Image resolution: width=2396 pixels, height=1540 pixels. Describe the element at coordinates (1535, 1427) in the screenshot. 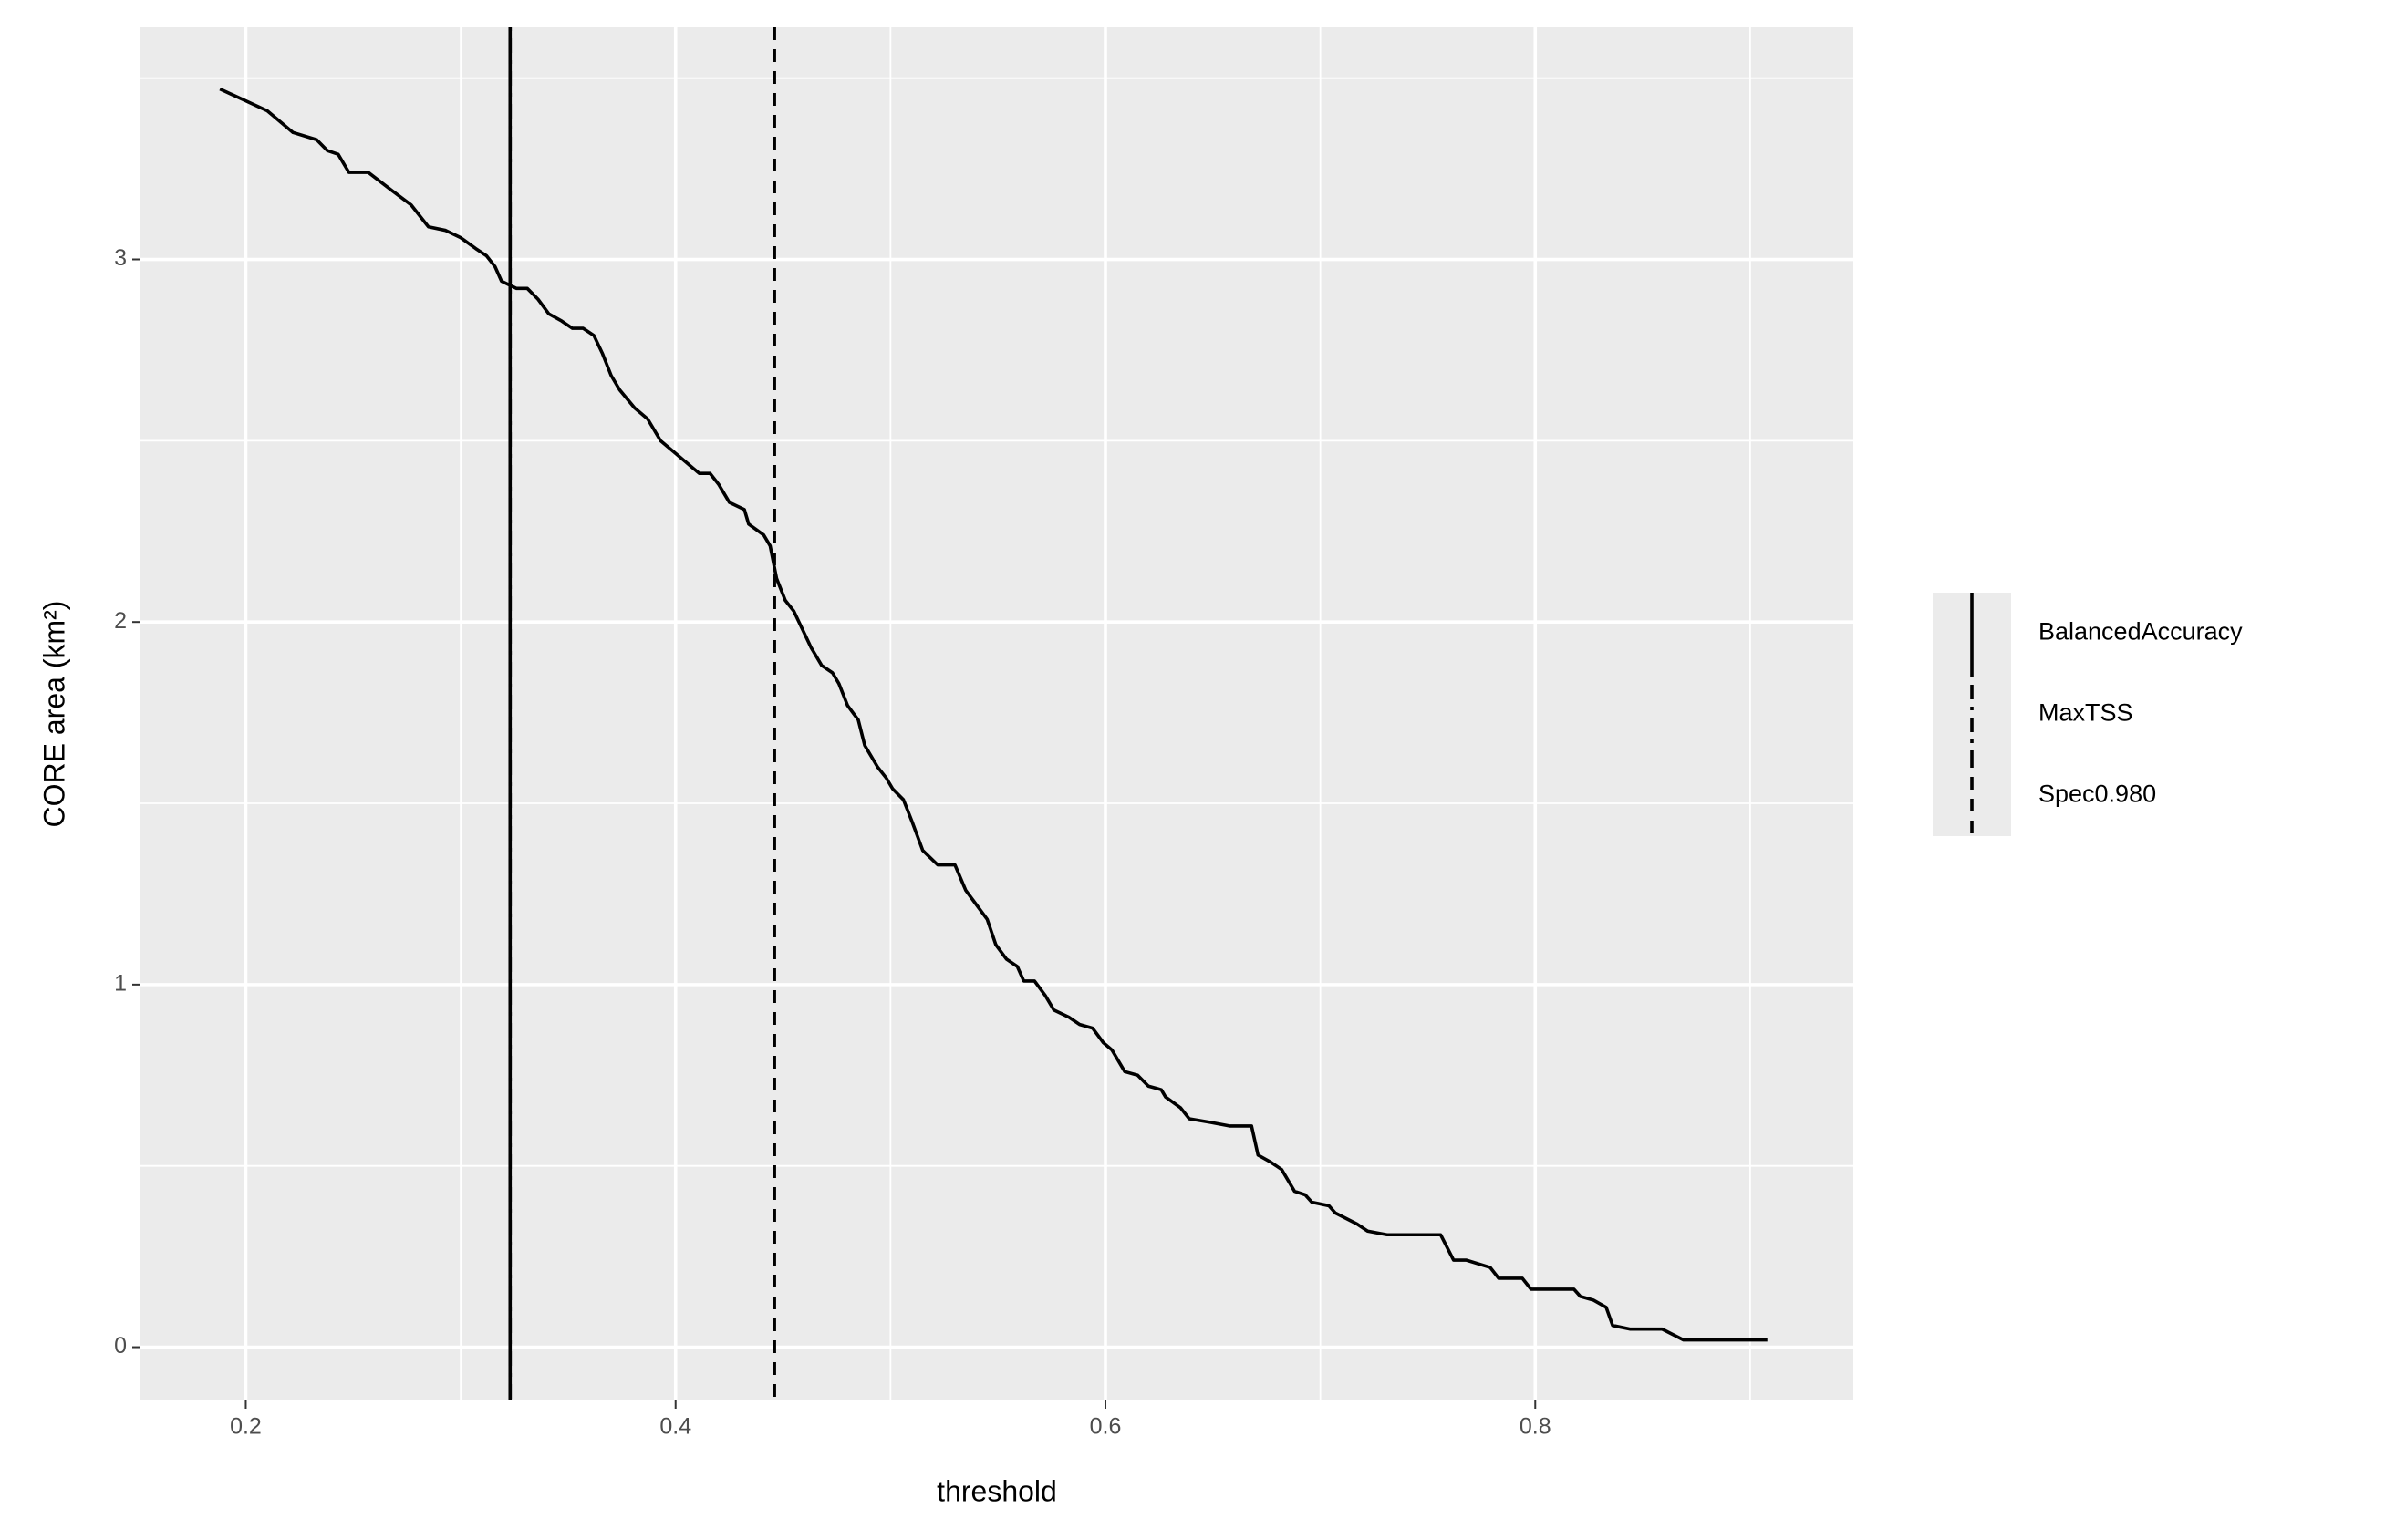

I see `x-tick-label: 0.8` at that location.